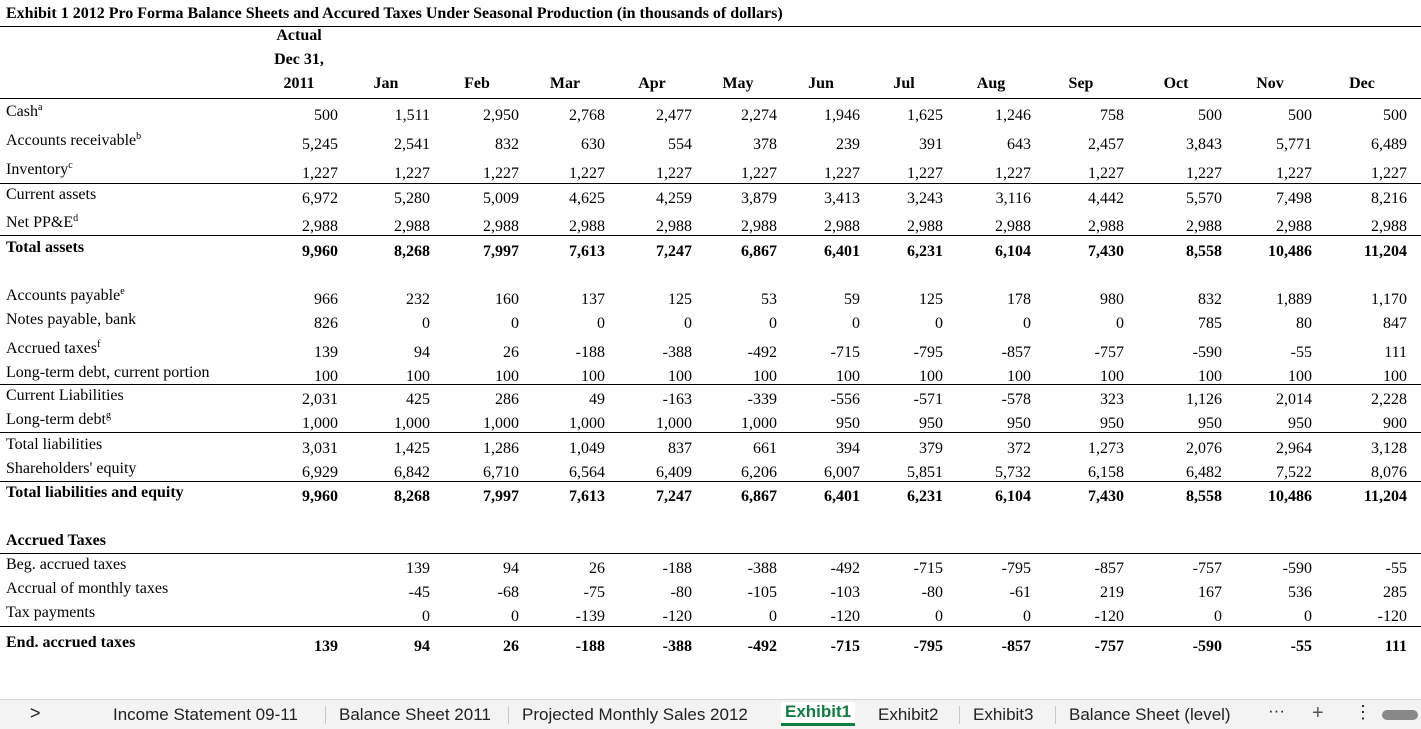  I want to click on cell-value: 630, so click(593, 144).